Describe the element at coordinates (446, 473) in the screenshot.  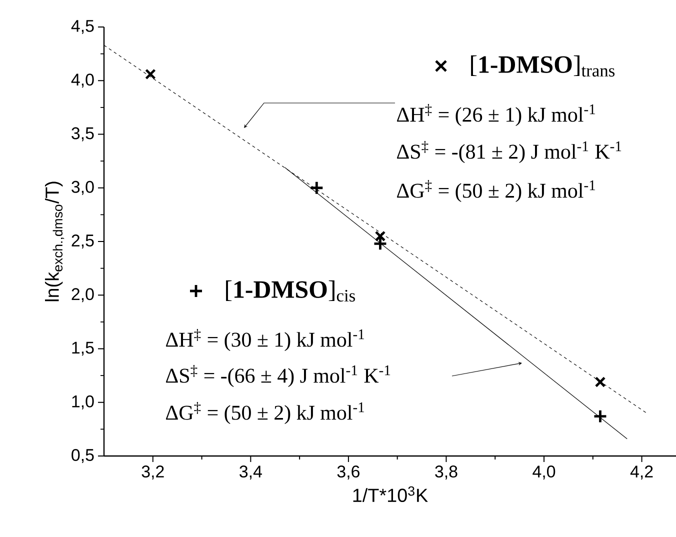
I see `x-tick-label: 3,8` at that location.